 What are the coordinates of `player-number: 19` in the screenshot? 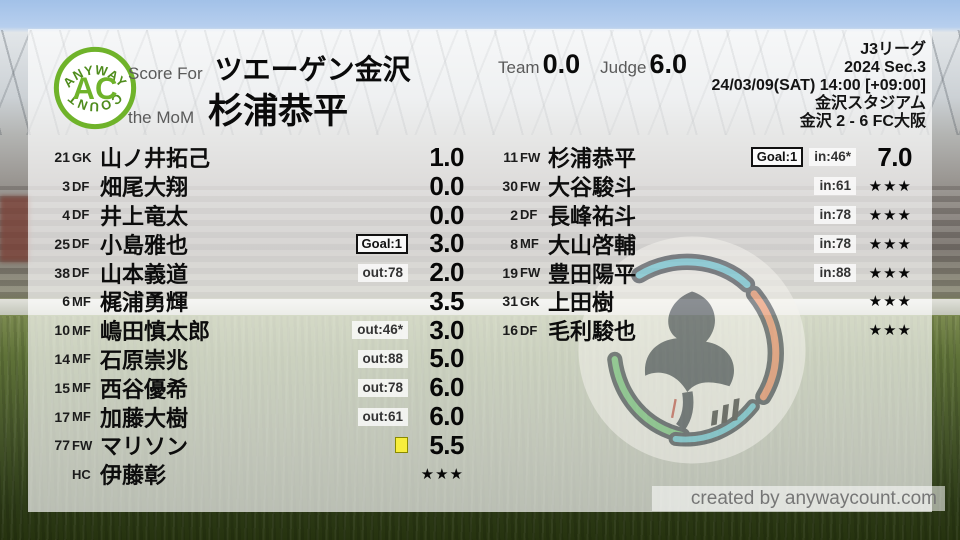 It's located at (510, 272).